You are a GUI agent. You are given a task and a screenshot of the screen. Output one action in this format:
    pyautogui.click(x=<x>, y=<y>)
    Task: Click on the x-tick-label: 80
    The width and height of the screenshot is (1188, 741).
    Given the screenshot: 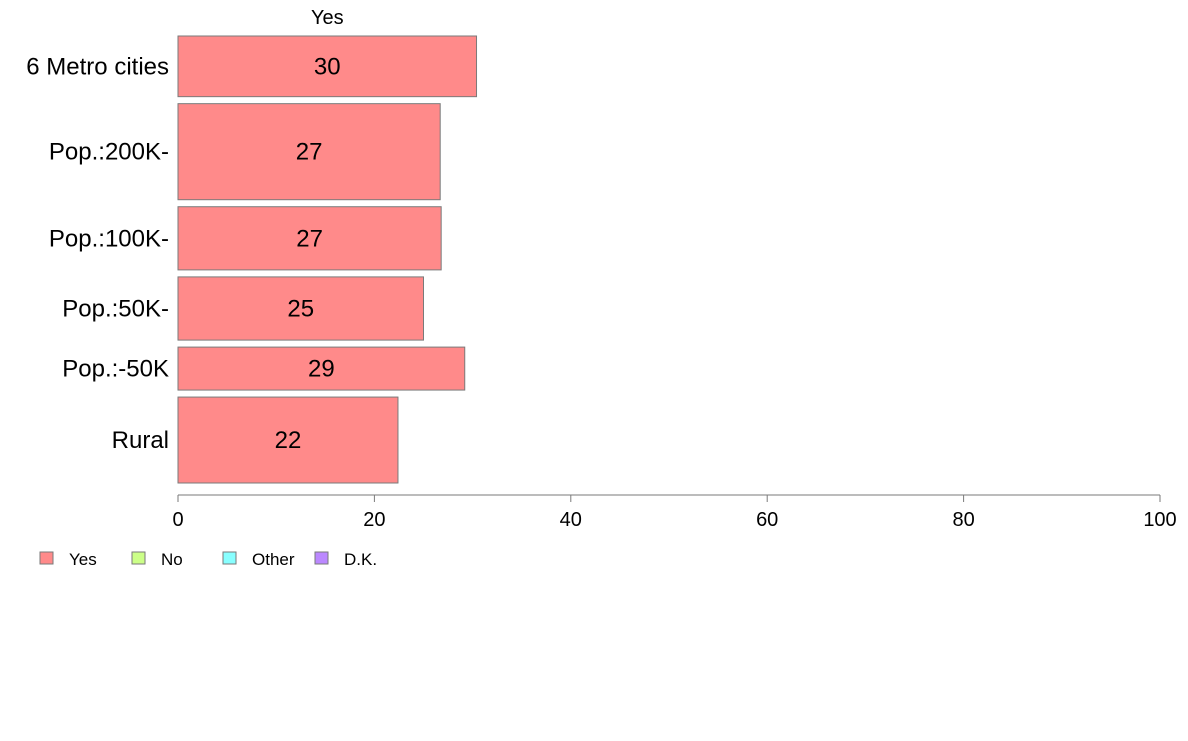 What is the action you would take?
    pyautogui.click(x=963, y=520)
    